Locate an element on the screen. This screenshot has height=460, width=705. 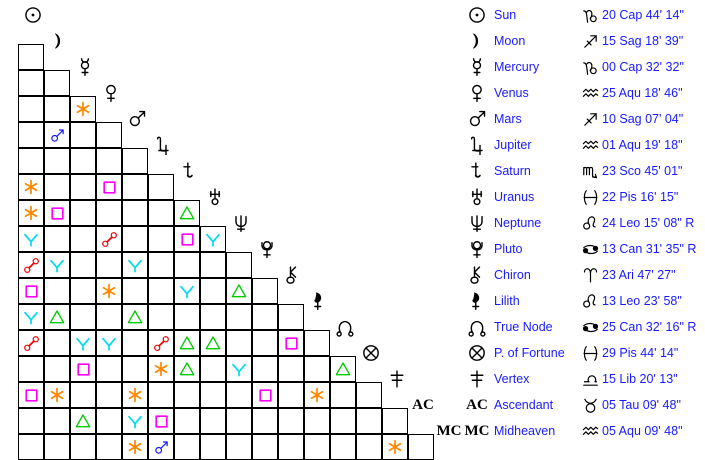
legend-planet-name: Mercury is located at coordinates (517, 67).